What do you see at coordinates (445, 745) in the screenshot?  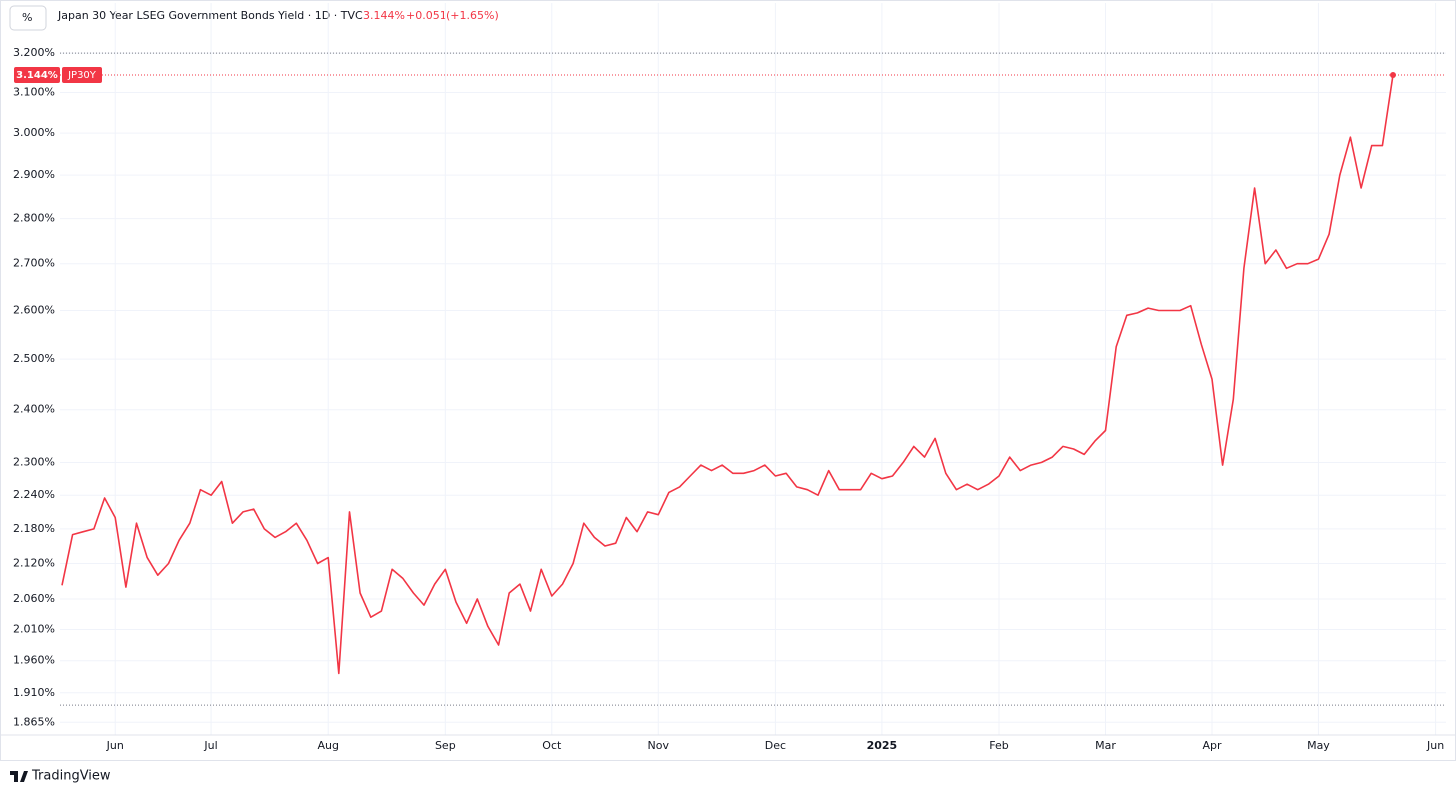 I see `x-tick-label: Sep` at bounding box center [445, 745].